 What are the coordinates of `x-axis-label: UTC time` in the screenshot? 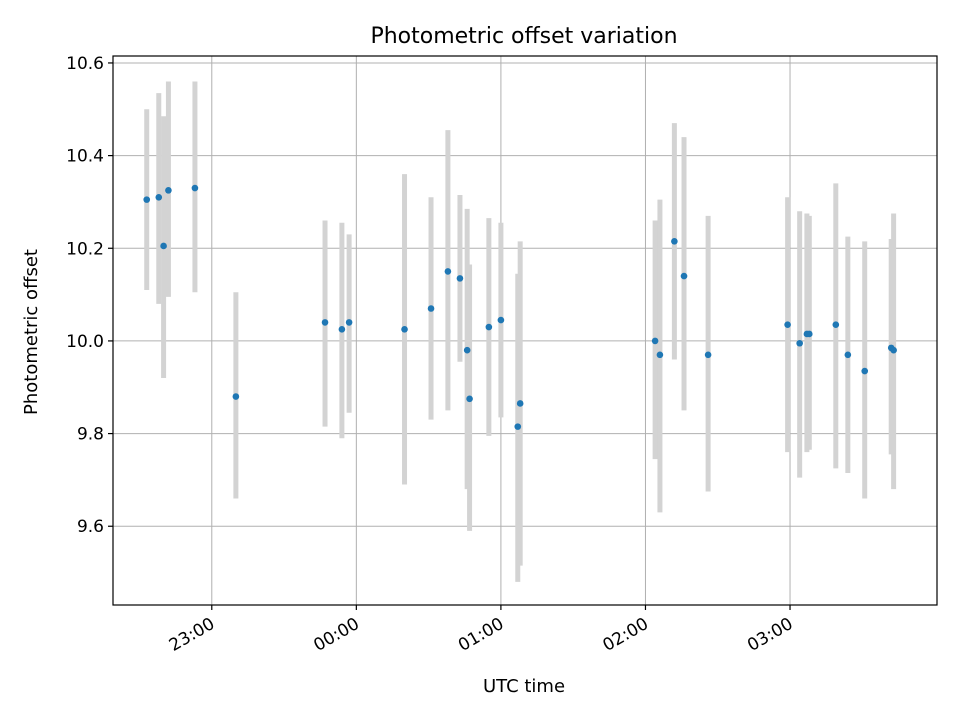 It's located at (524, 686).